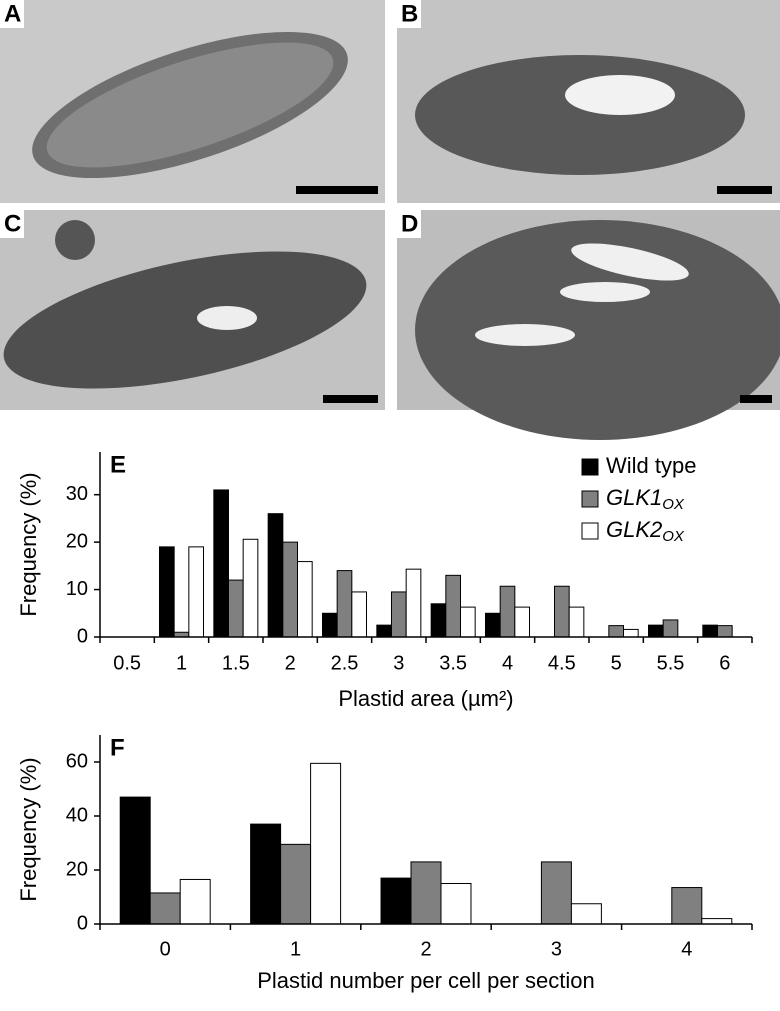  Describe the element at coordinates (117, 747) in the screenshot. I see `panel-label: F` at that location.